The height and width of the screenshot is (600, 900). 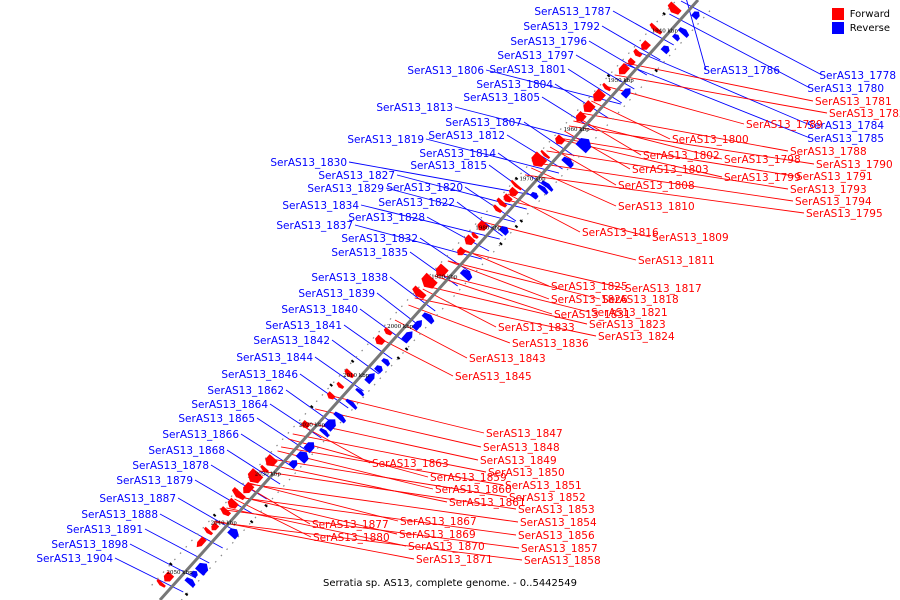 I want to click on reverse-gene-label: SerAS13_1820, so click(x=424, y=188).